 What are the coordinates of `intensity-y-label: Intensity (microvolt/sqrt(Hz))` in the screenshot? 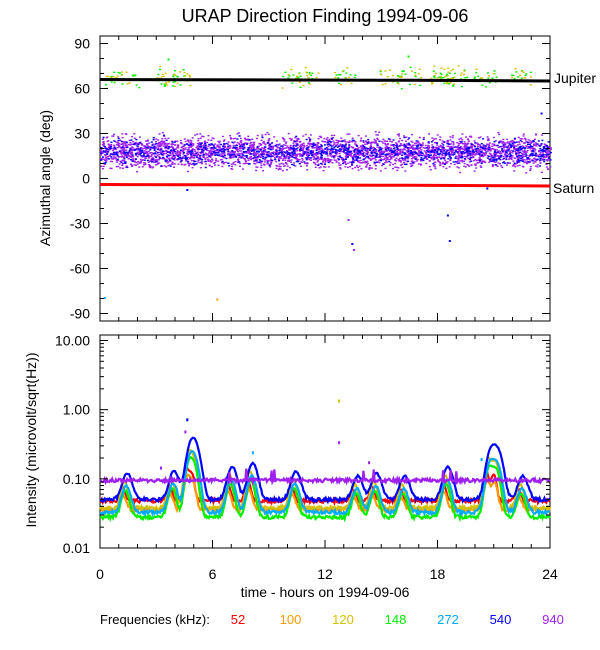 It's located at (31, 439).